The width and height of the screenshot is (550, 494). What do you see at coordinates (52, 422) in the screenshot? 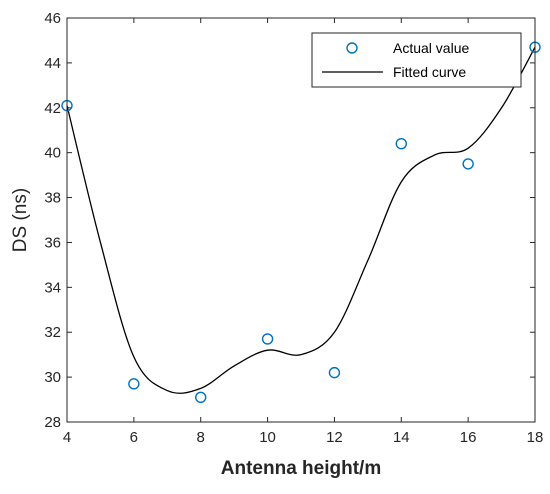
I see `y-tick-label: 28` at bounding box center [52, 422].